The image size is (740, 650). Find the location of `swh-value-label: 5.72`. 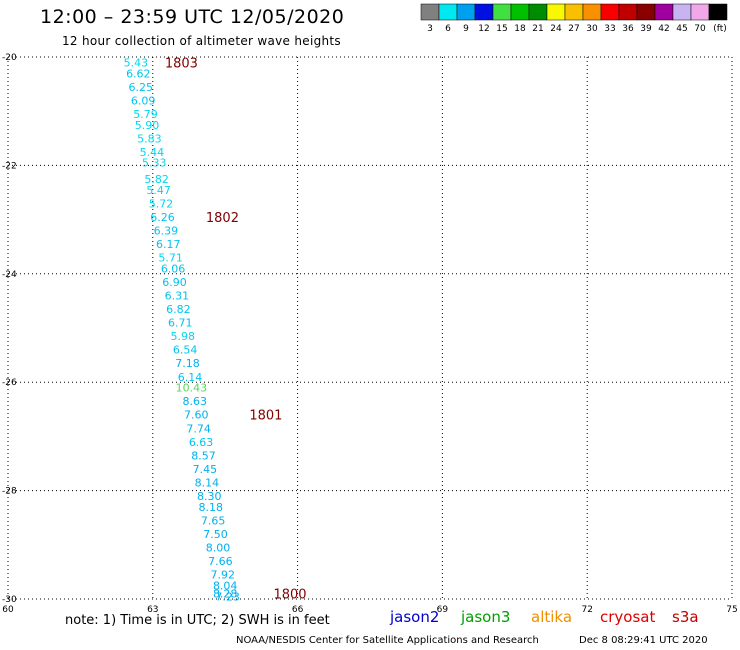

swh-value-label: 5.72 is located at coordinates (161, 203).